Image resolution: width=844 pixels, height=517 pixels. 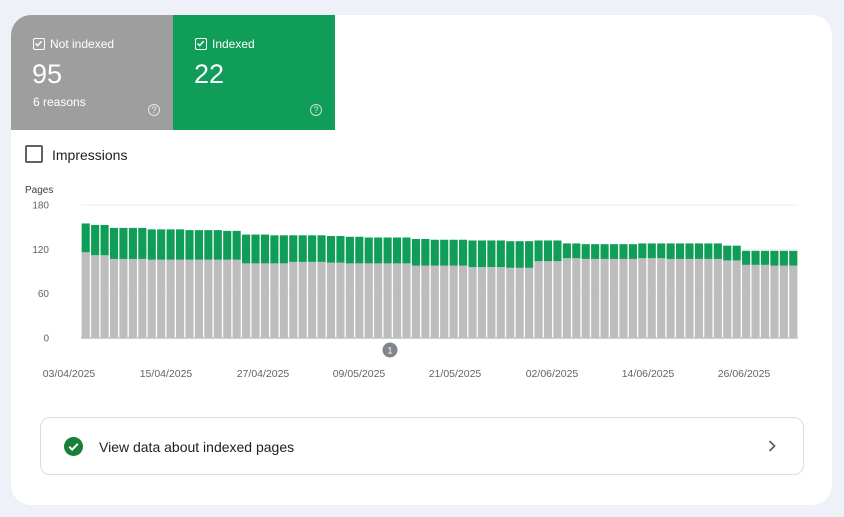 What do you see at coordinates (82, 44) in the screenshot?
I see `not-indexed-label: Not indexed` at bounding box center [82, 44].